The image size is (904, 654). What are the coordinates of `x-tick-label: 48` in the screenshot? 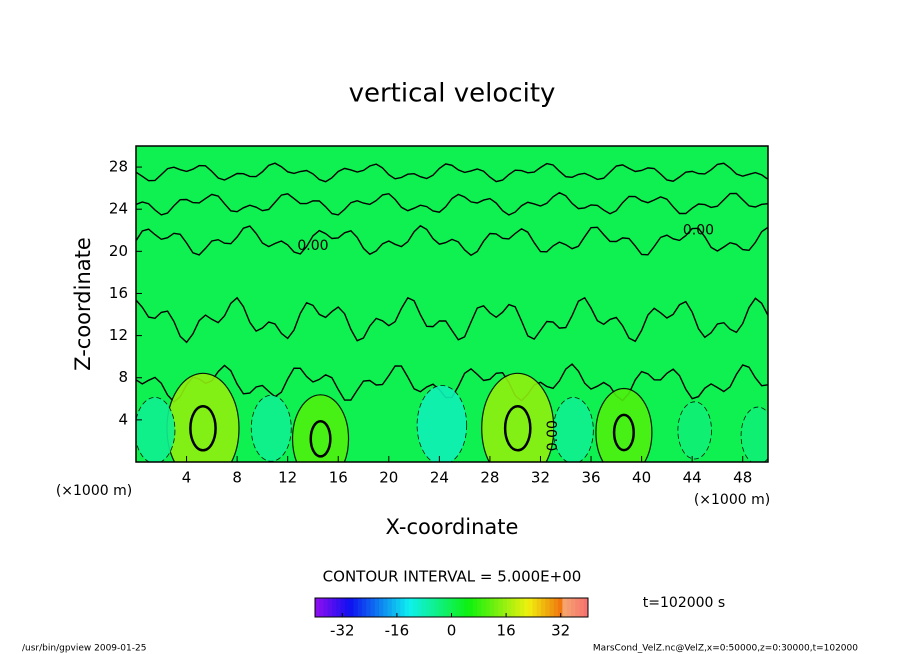 It's located at (742, 478).